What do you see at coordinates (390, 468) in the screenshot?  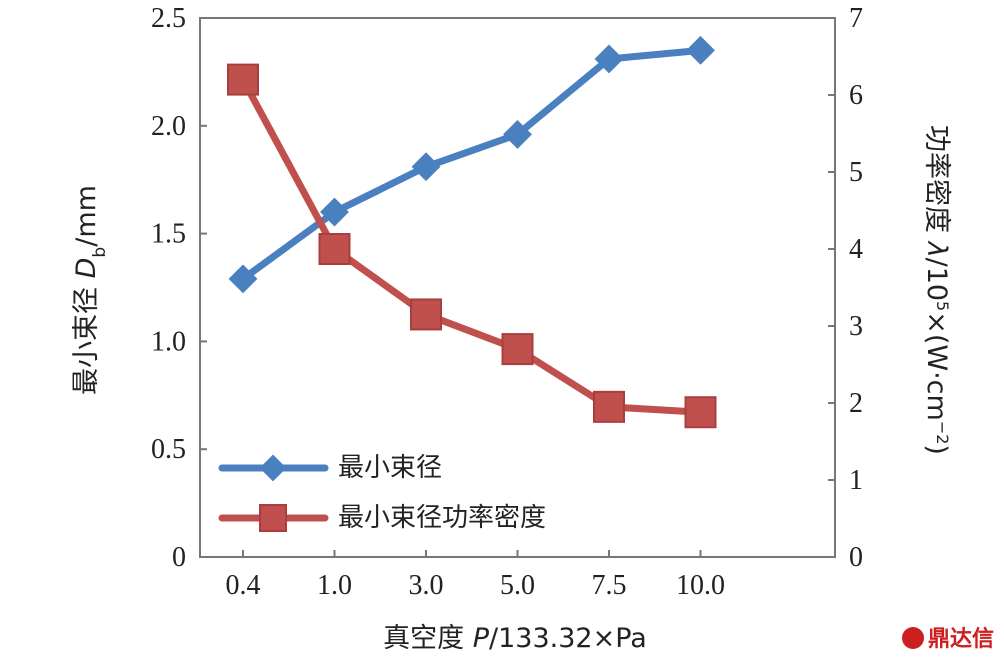 I see `legend-label-beam-diameter: 最小束径` at bounding box center [390, 468].